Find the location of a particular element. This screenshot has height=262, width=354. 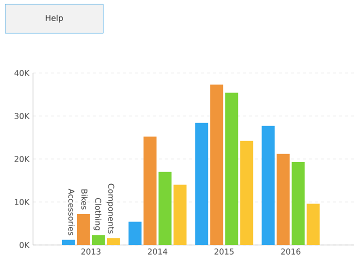

y-tick-label: 0K is located at coordinates (25, 245).